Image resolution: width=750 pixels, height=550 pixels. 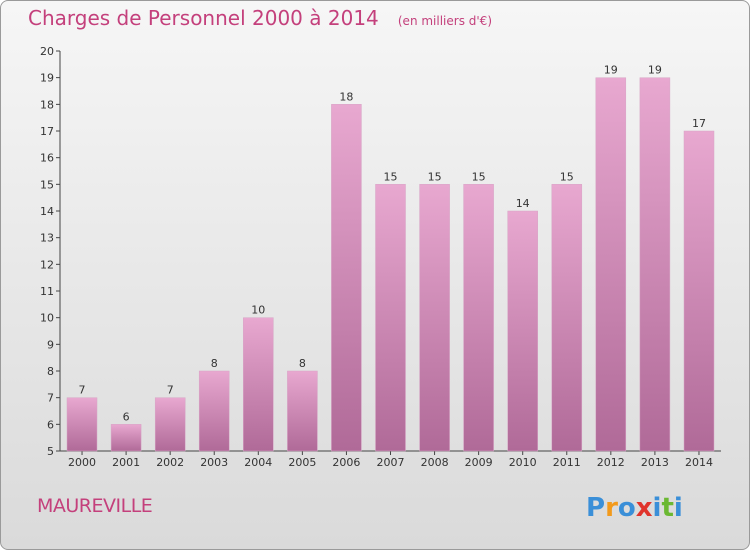 What do you see at coordinates (50, 451) in the screenshot?
I see `y-tick-label: 5` at bounding box center [50, 451].